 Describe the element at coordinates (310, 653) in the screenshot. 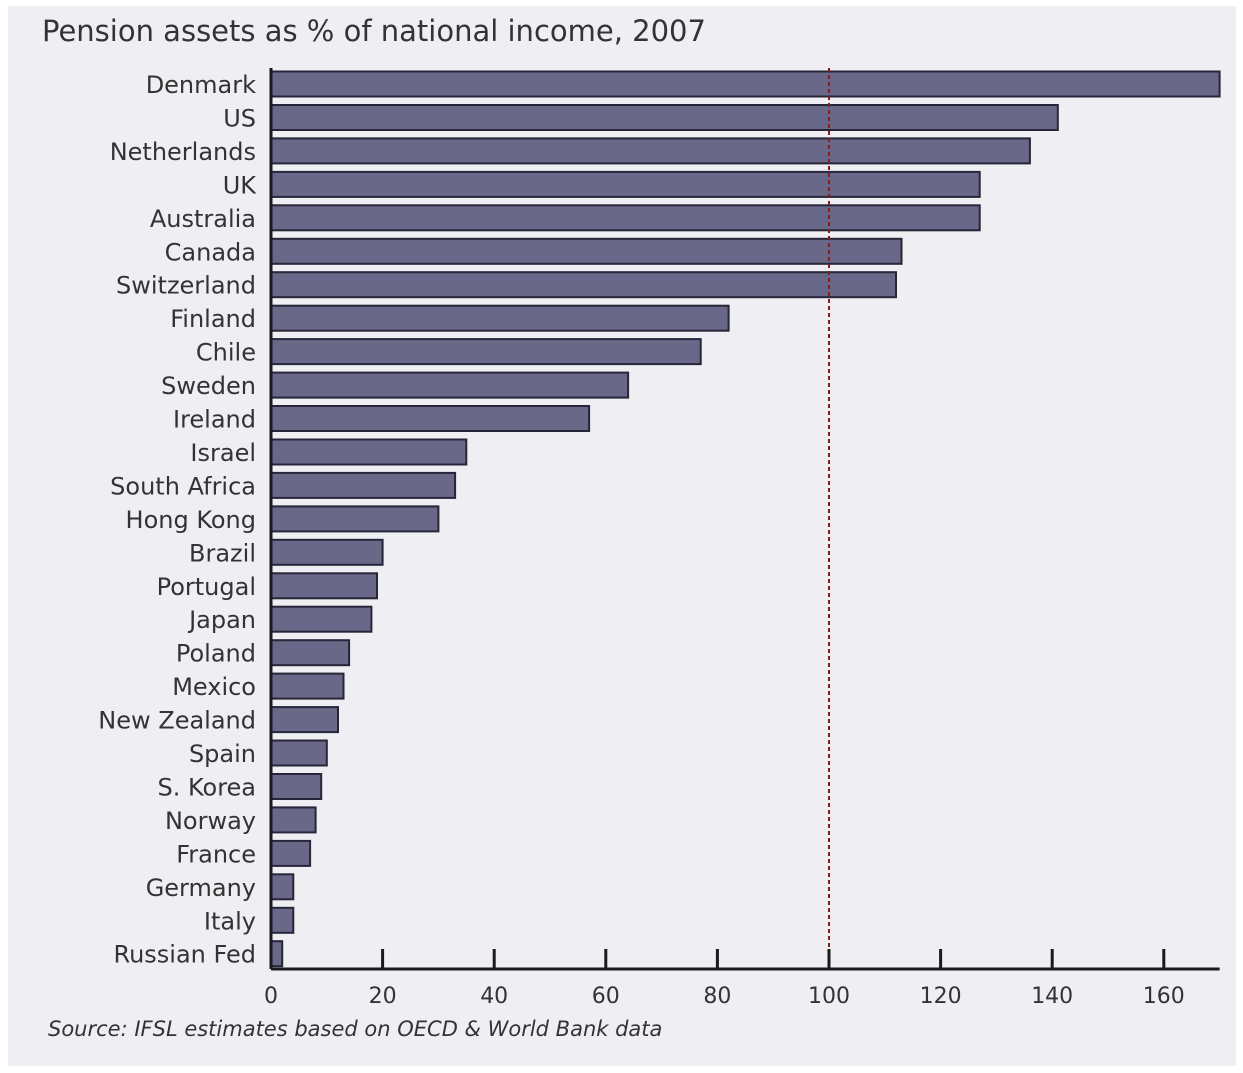

I see `bar-poland` at that location.